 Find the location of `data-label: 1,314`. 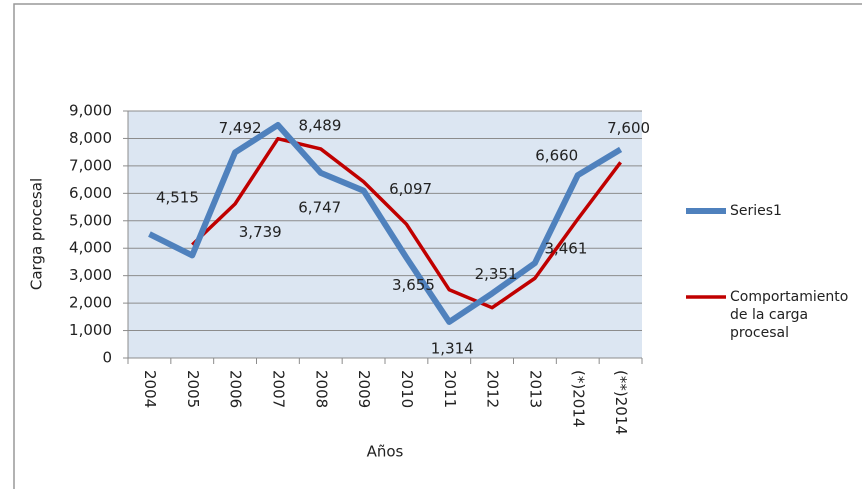

data-label: 1,314 is located at coordinates (452, 348).